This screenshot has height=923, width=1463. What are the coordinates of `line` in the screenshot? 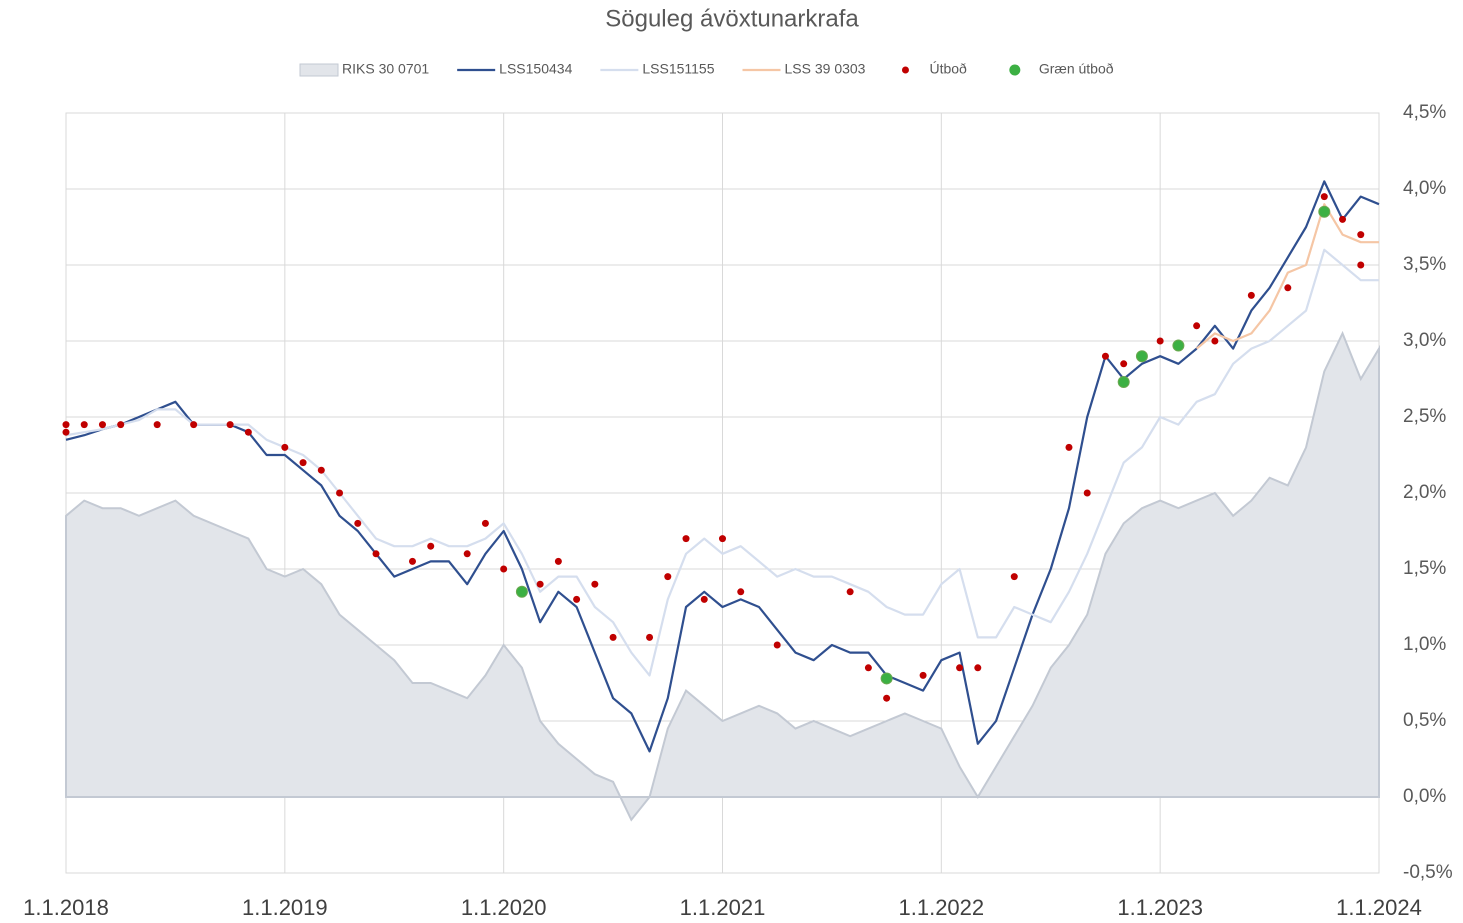 It's located at (1287, 276).